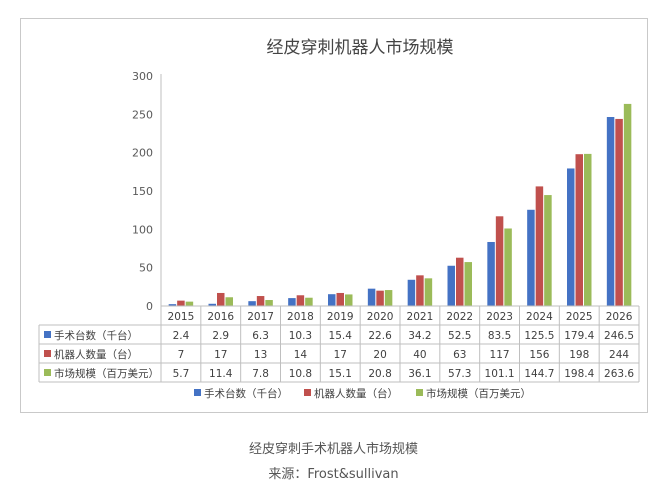  What do you see at coordinates (300, 374) in the screenshot?
I see `data-label: 10.8` at bounding box center [300, 374].